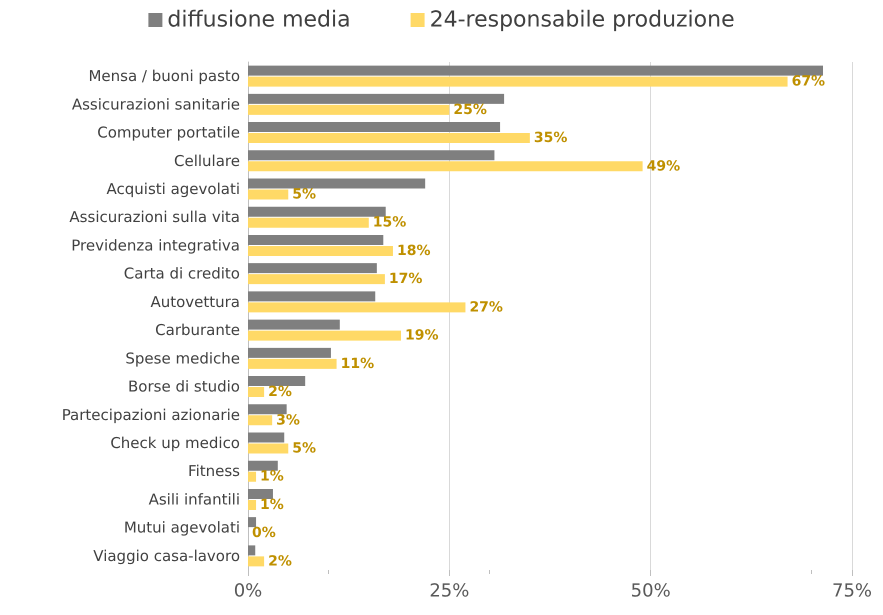 This screenshot has height=615, width=883. Describe the element at coordinates (173, 189) in the screenshot. I see `y-tick-label: Acquisti agevolati` at that location.